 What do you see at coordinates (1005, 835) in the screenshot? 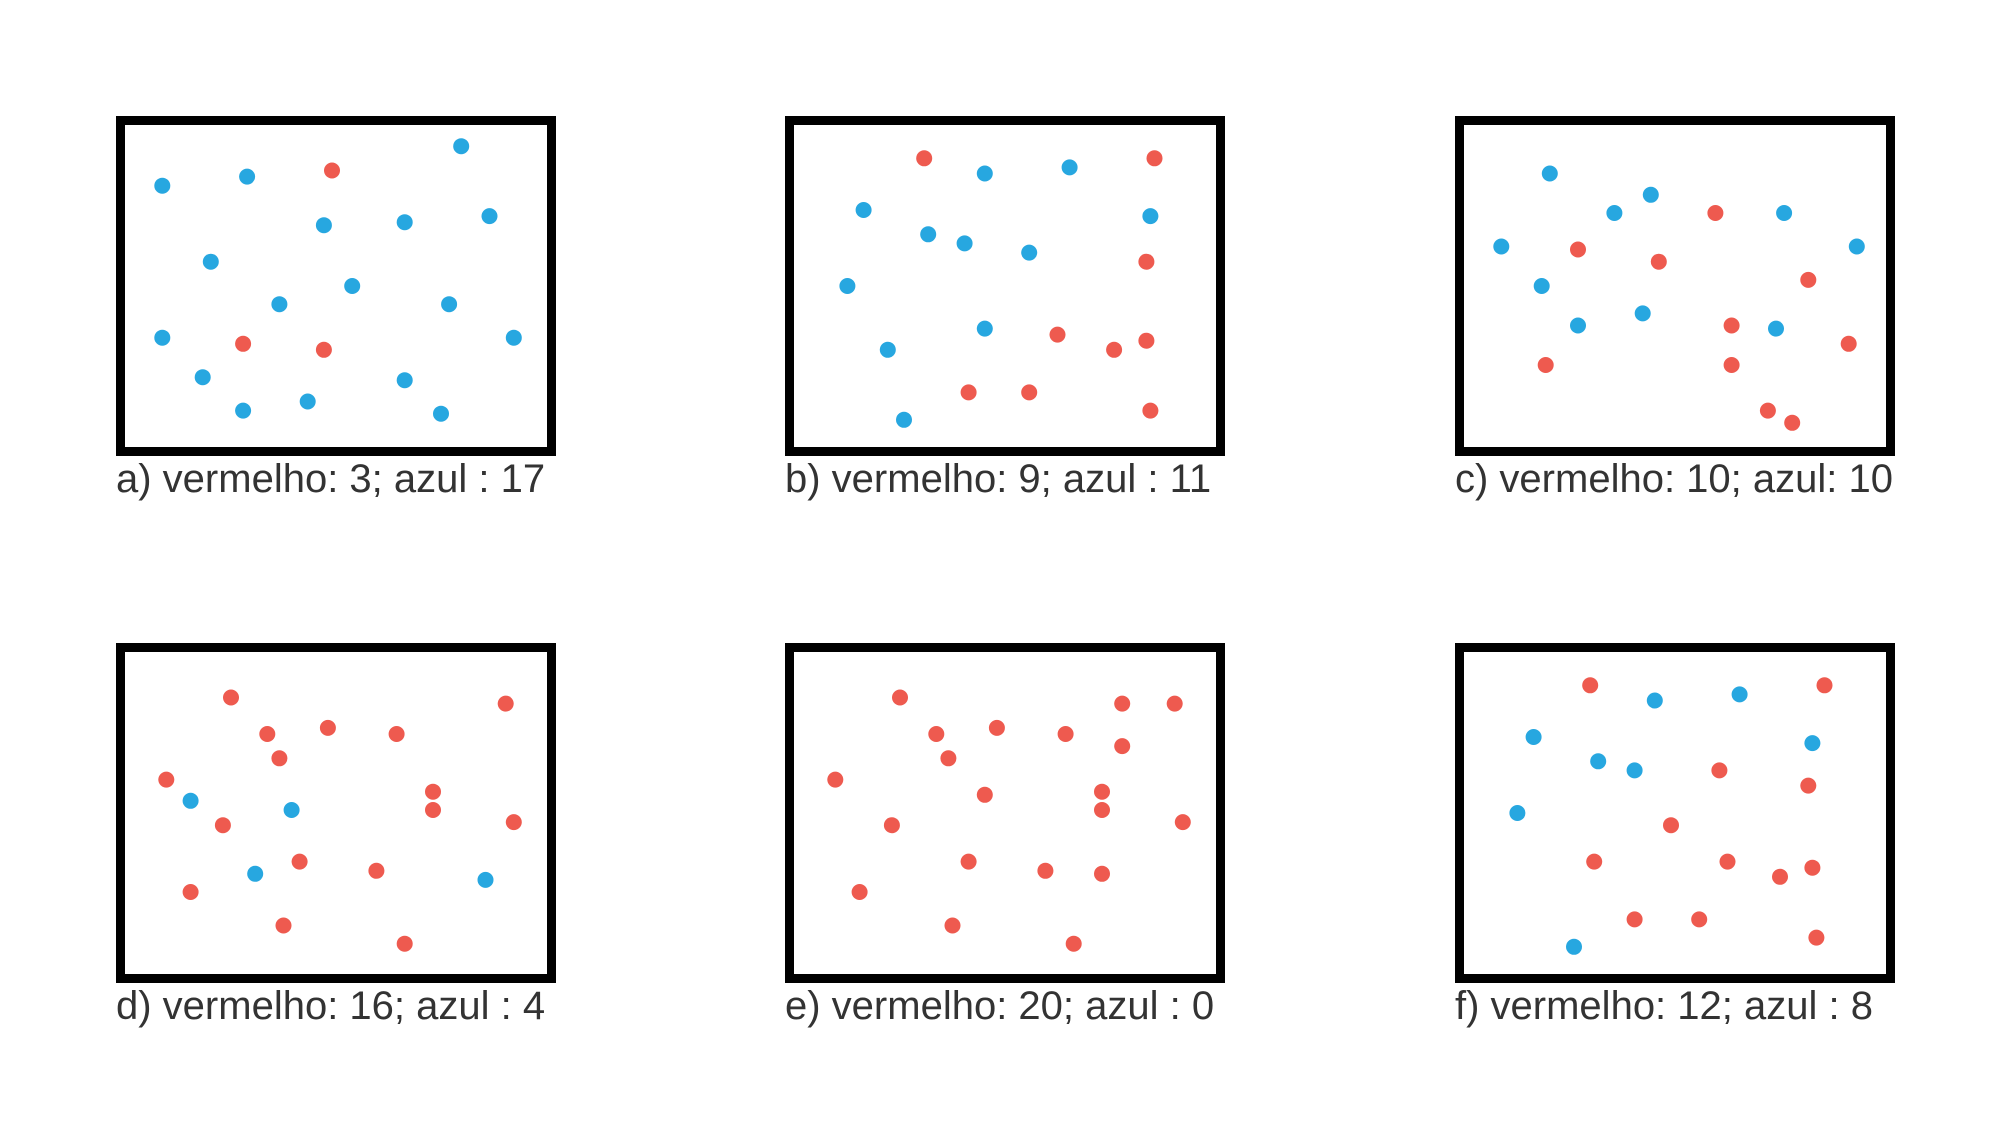
I see `panel-e: e) vermelho: 20; azul : 0` at bounding box center [1005, 835].